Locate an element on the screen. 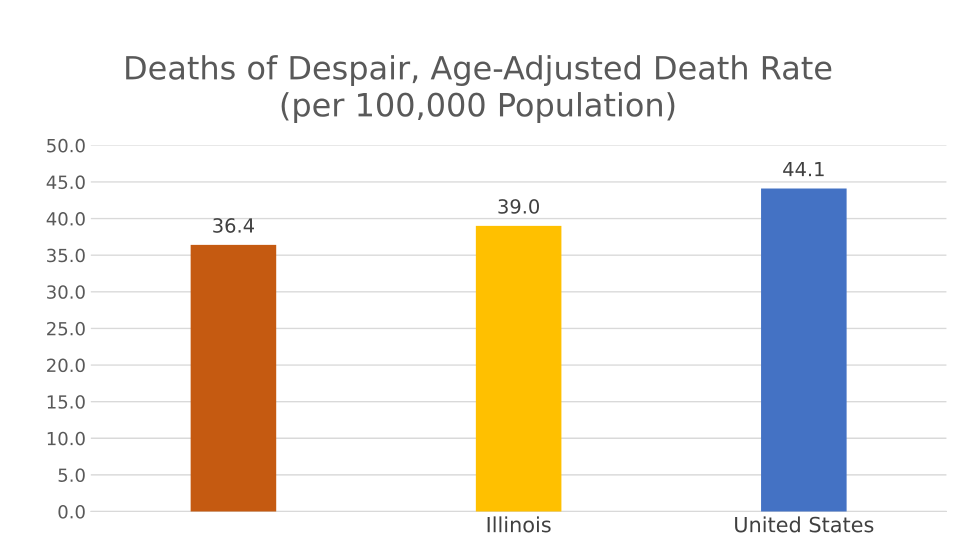 This screenshot has width=956, height=559. y-tick-label: 10.0 is located at coordinates (66, 439).